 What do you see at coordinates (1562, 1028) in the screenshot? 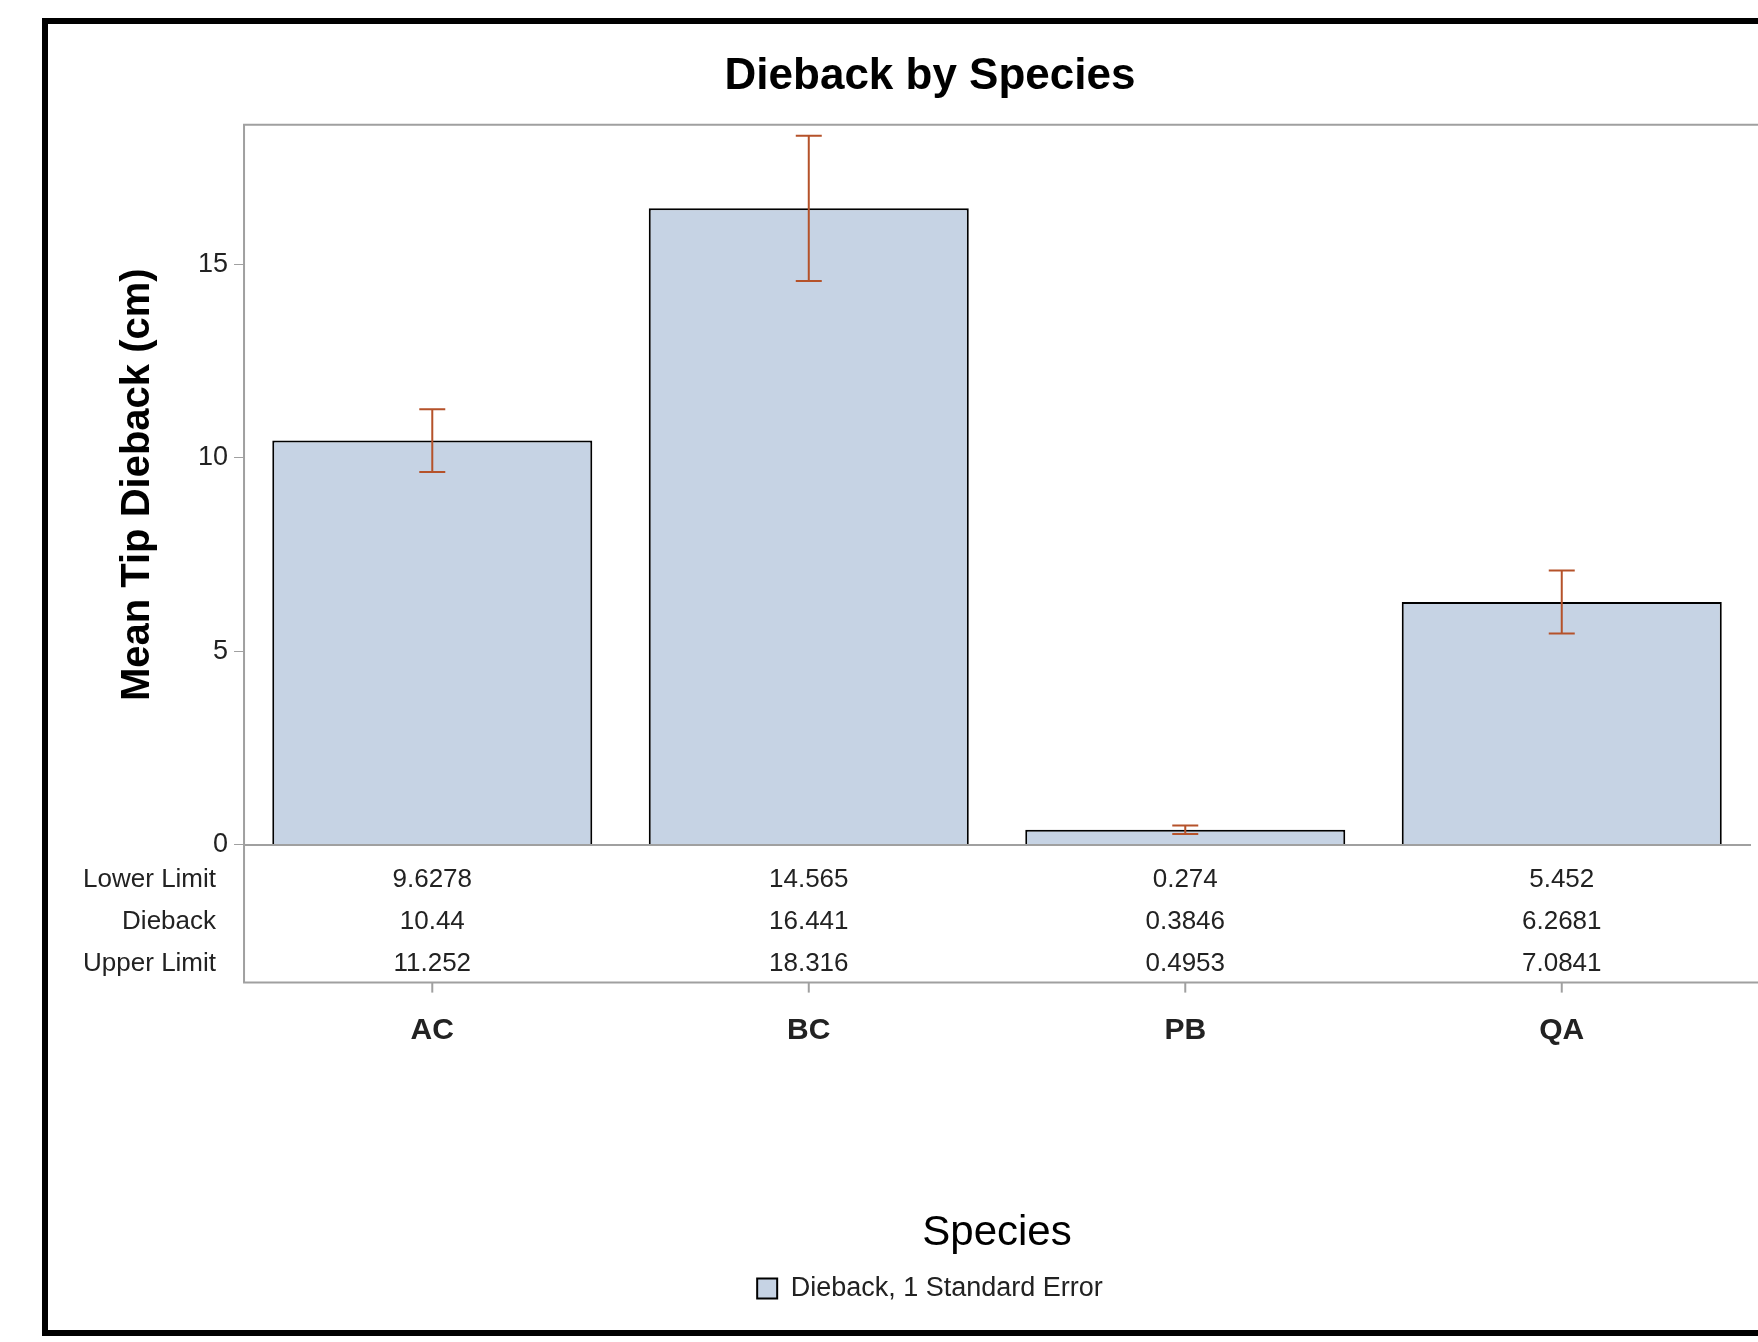
I see `x-tick-label: QA` at bounding box center [1562, 1028].